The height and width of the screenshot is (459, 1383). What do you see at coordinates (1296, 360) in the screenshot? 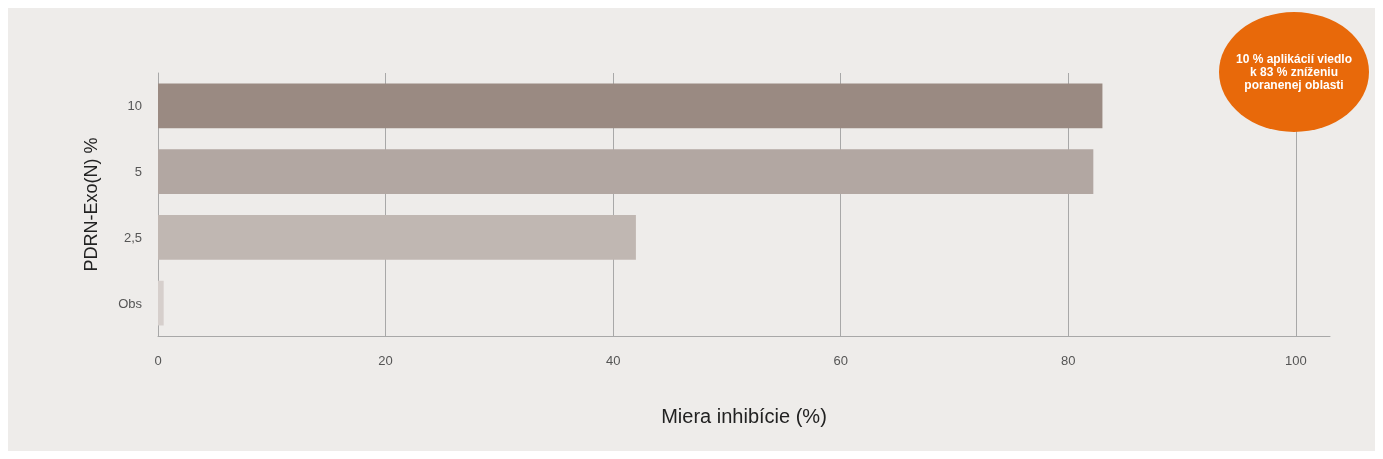
I see `x-tick-label: 100` at bounding box center [1296, 360].